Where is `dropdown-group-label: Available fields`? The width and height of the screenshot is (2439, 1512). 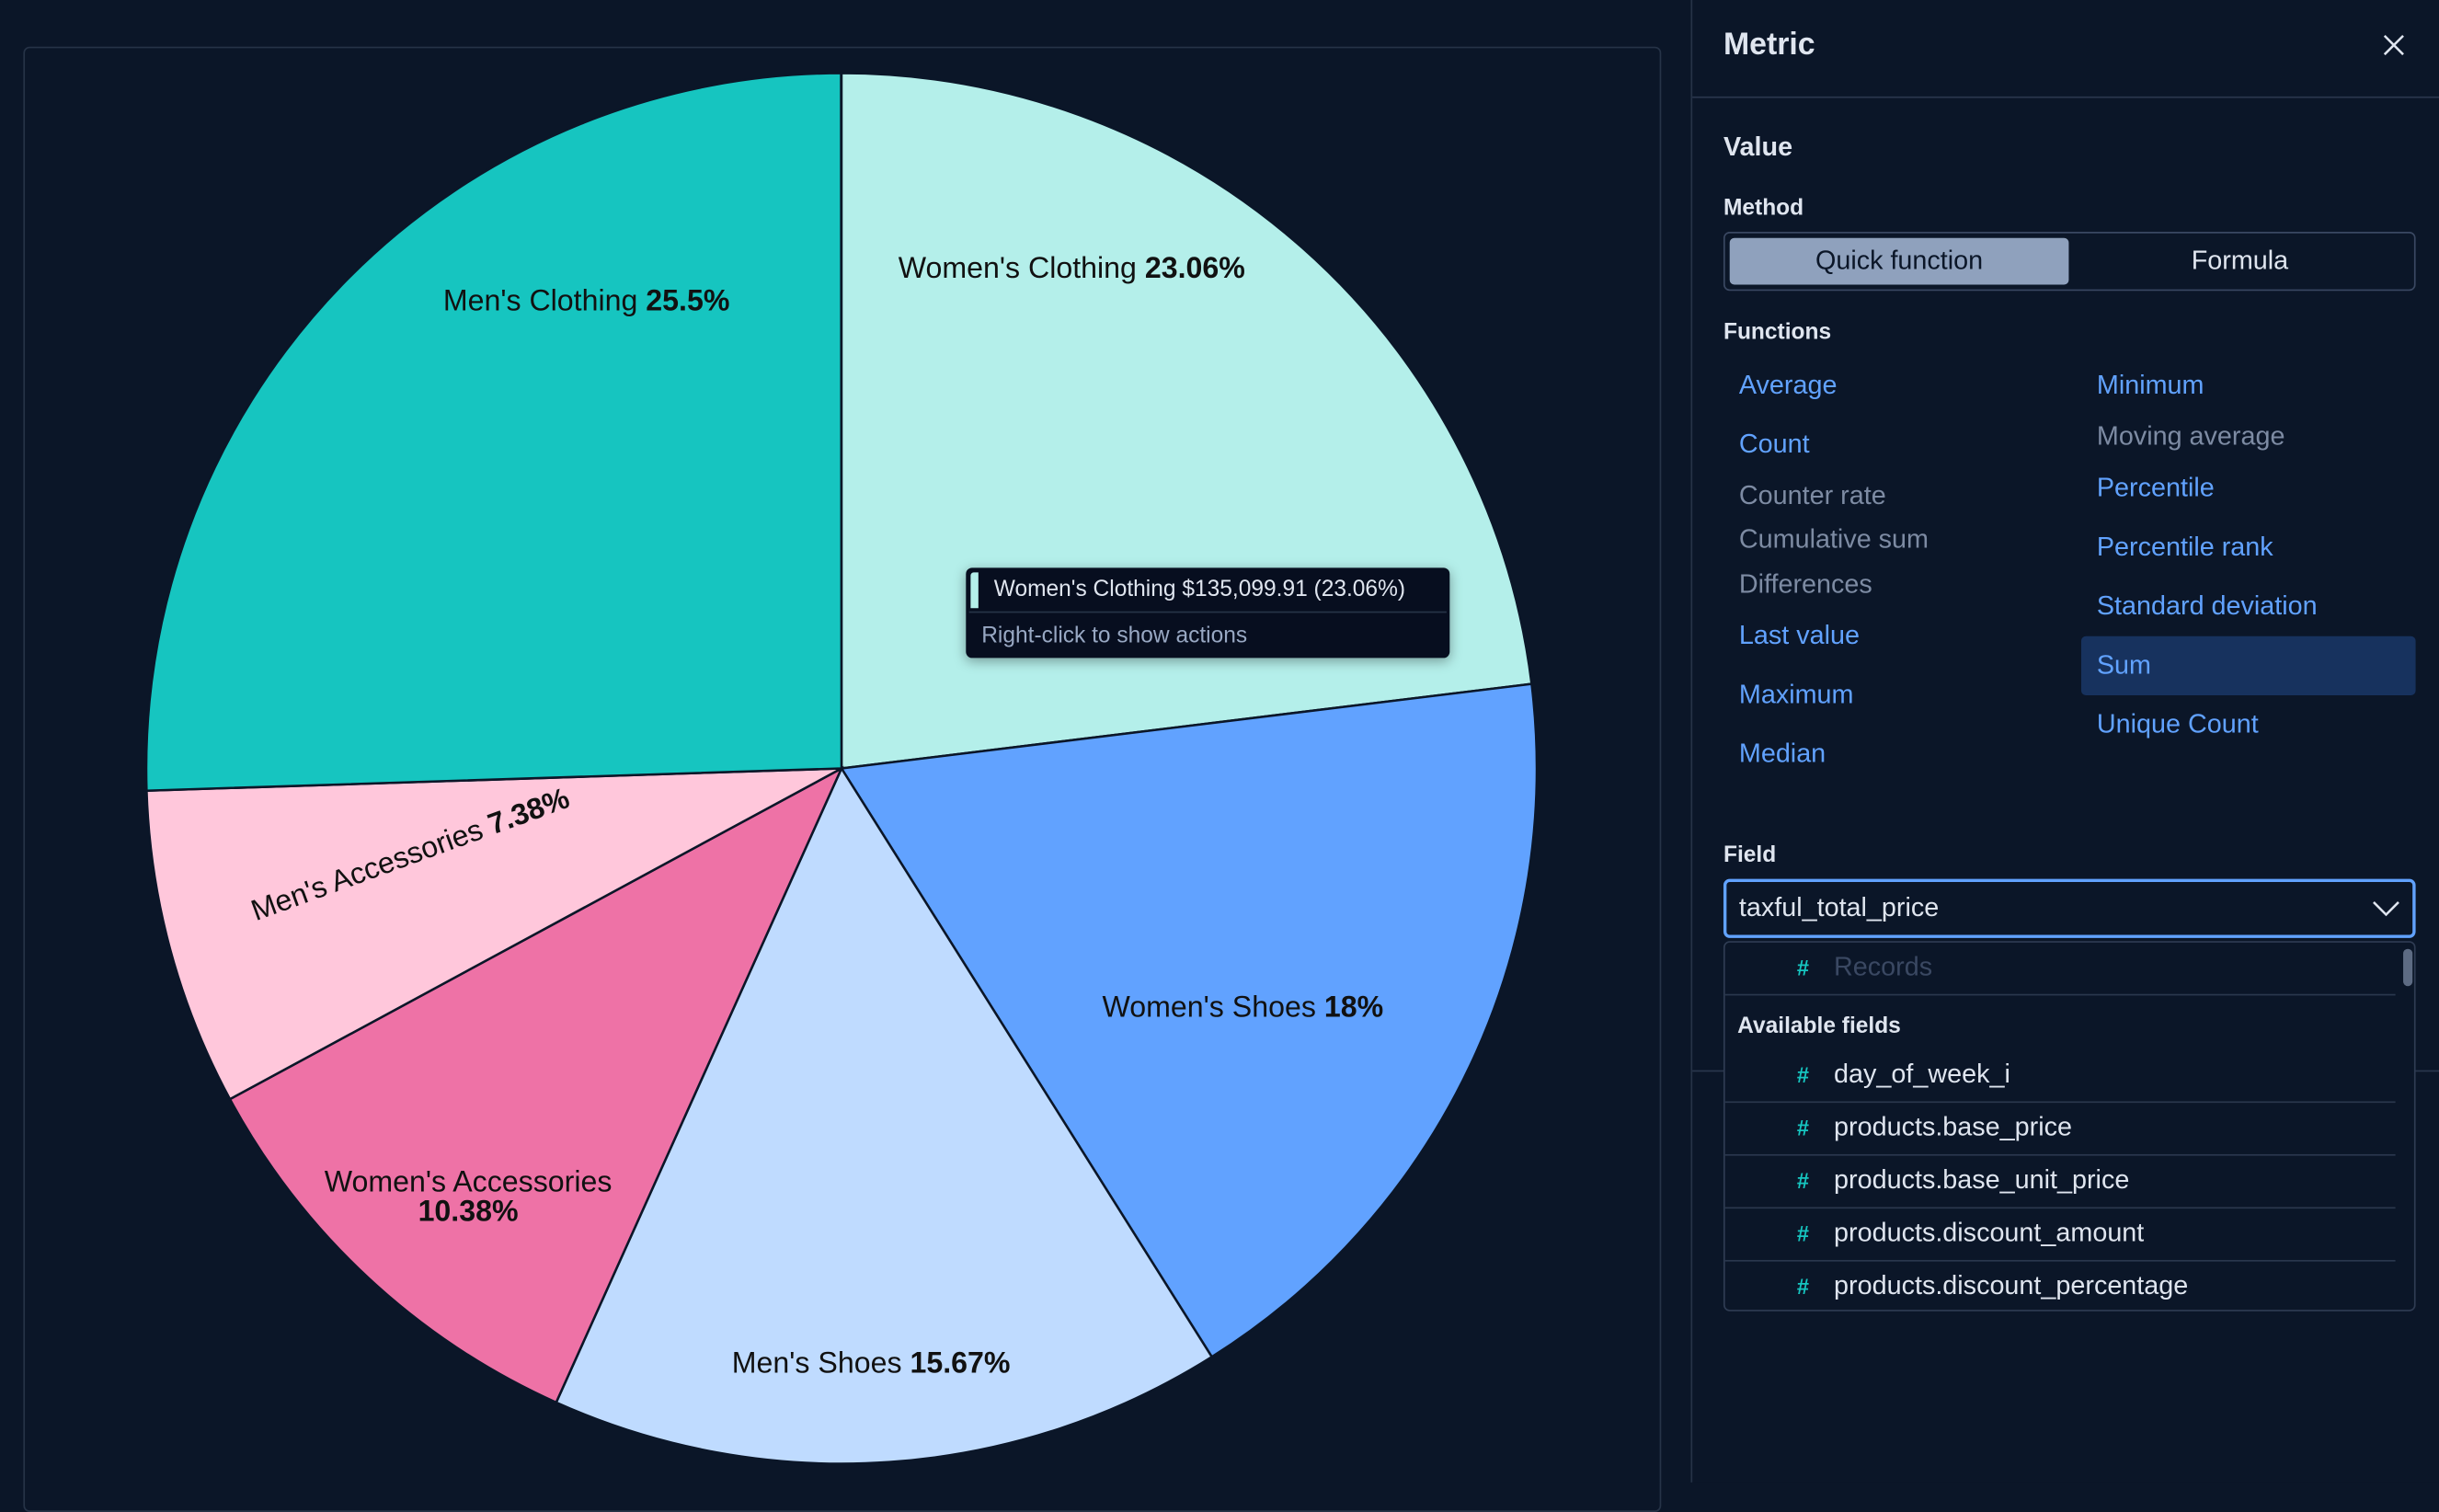
dropdown-group-label: Available fields is located at coordinates (1819, 1026).